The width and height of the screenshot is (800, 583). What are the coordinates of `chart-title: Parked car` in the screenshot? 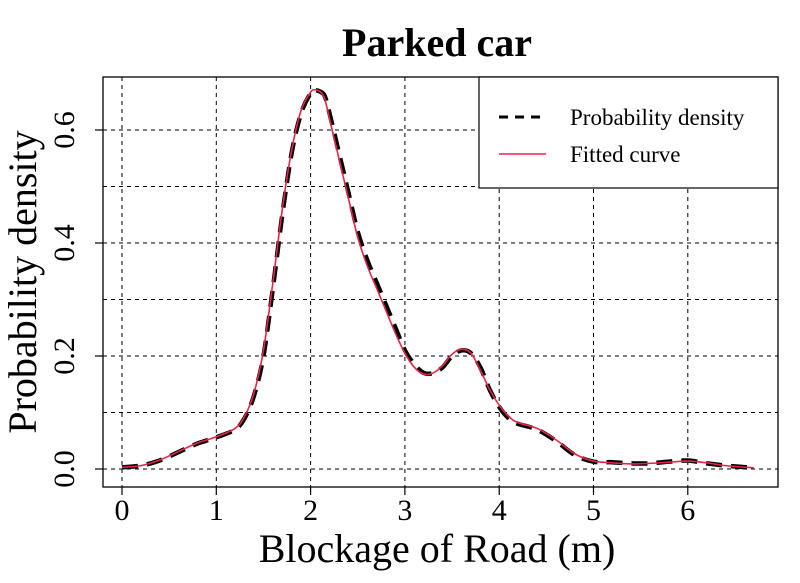 It's located at (437, 42).